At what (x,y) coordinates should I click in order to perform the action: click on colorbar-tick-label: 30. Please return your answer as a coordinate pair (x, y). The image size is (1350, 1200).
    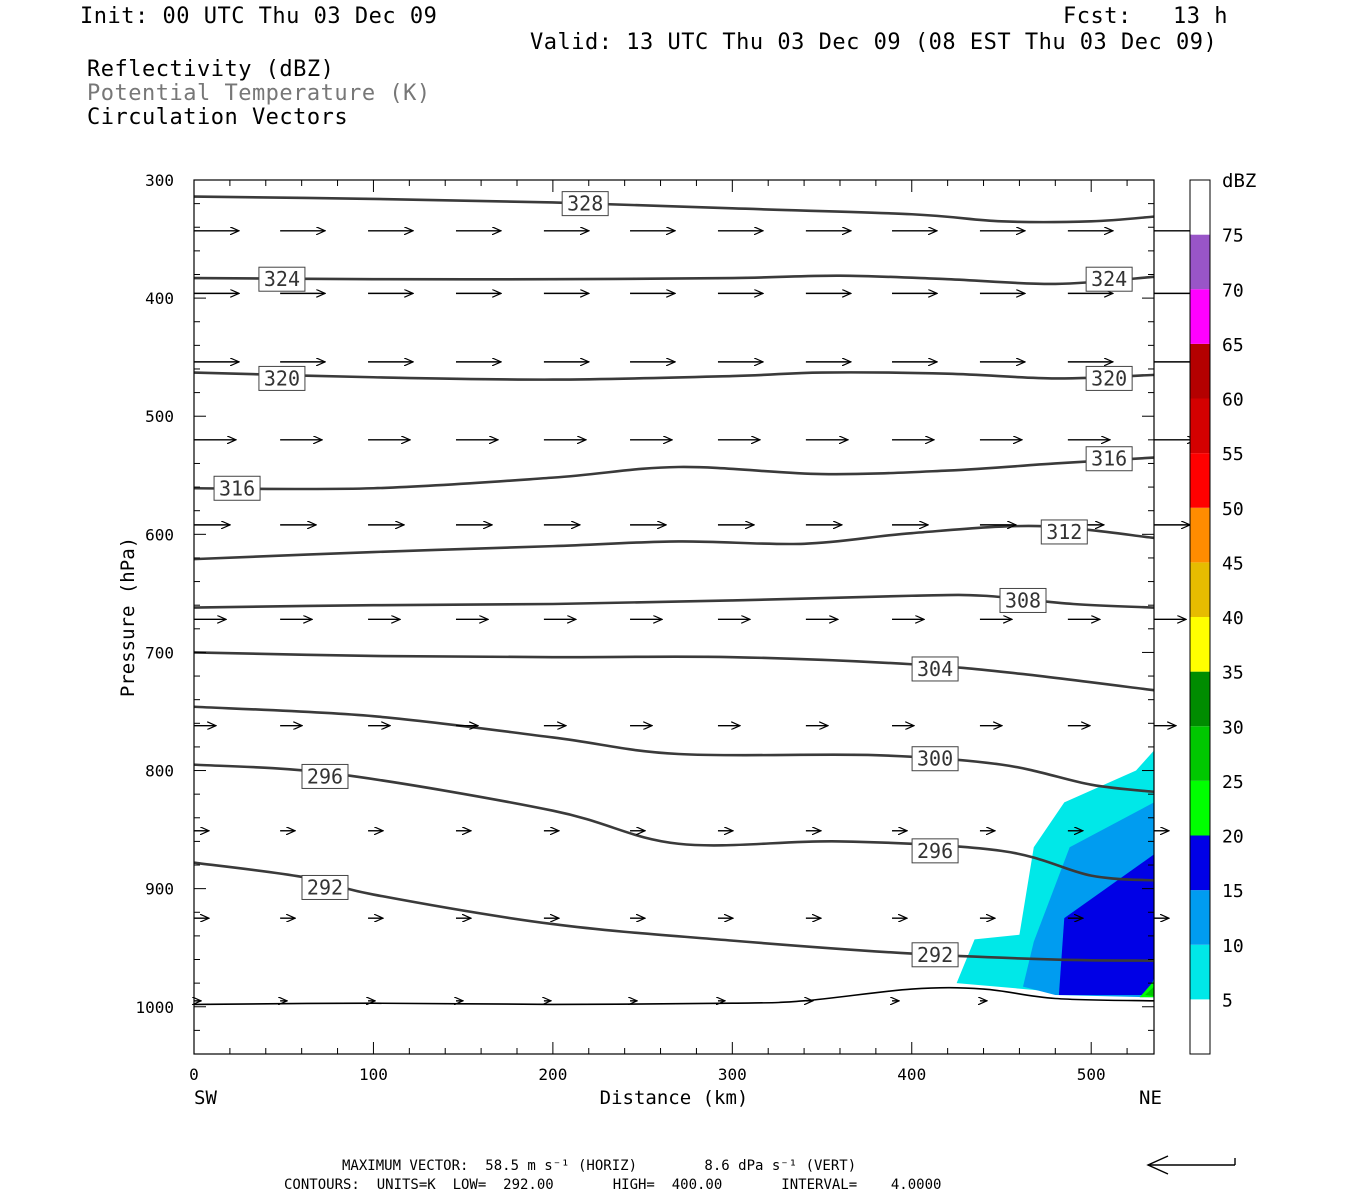
    Looking at the image, I should click on (1233, 727).